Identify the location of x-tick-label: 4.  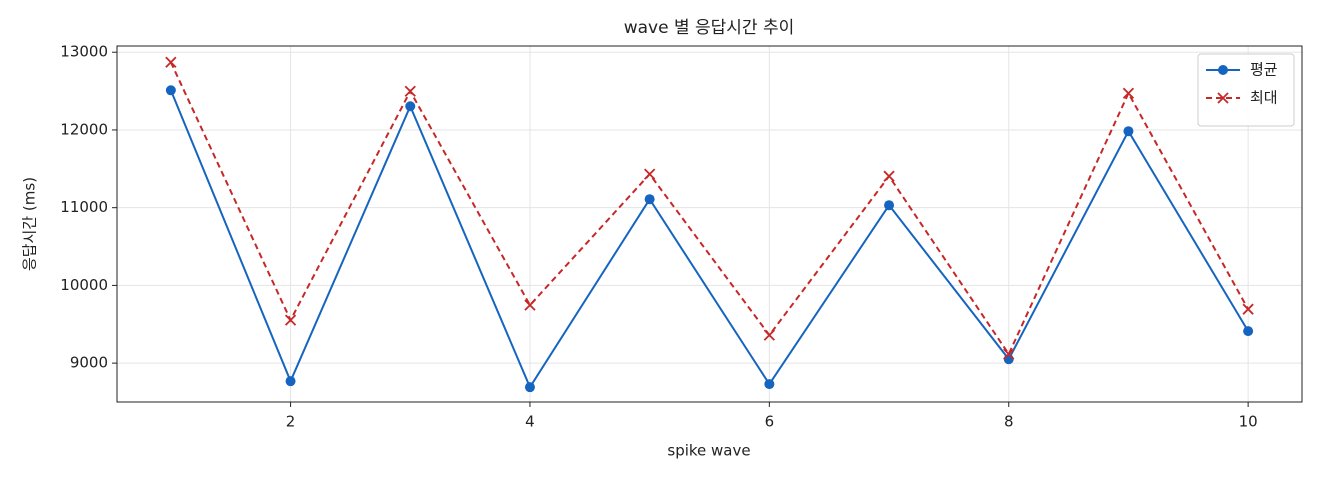
(530, 422).